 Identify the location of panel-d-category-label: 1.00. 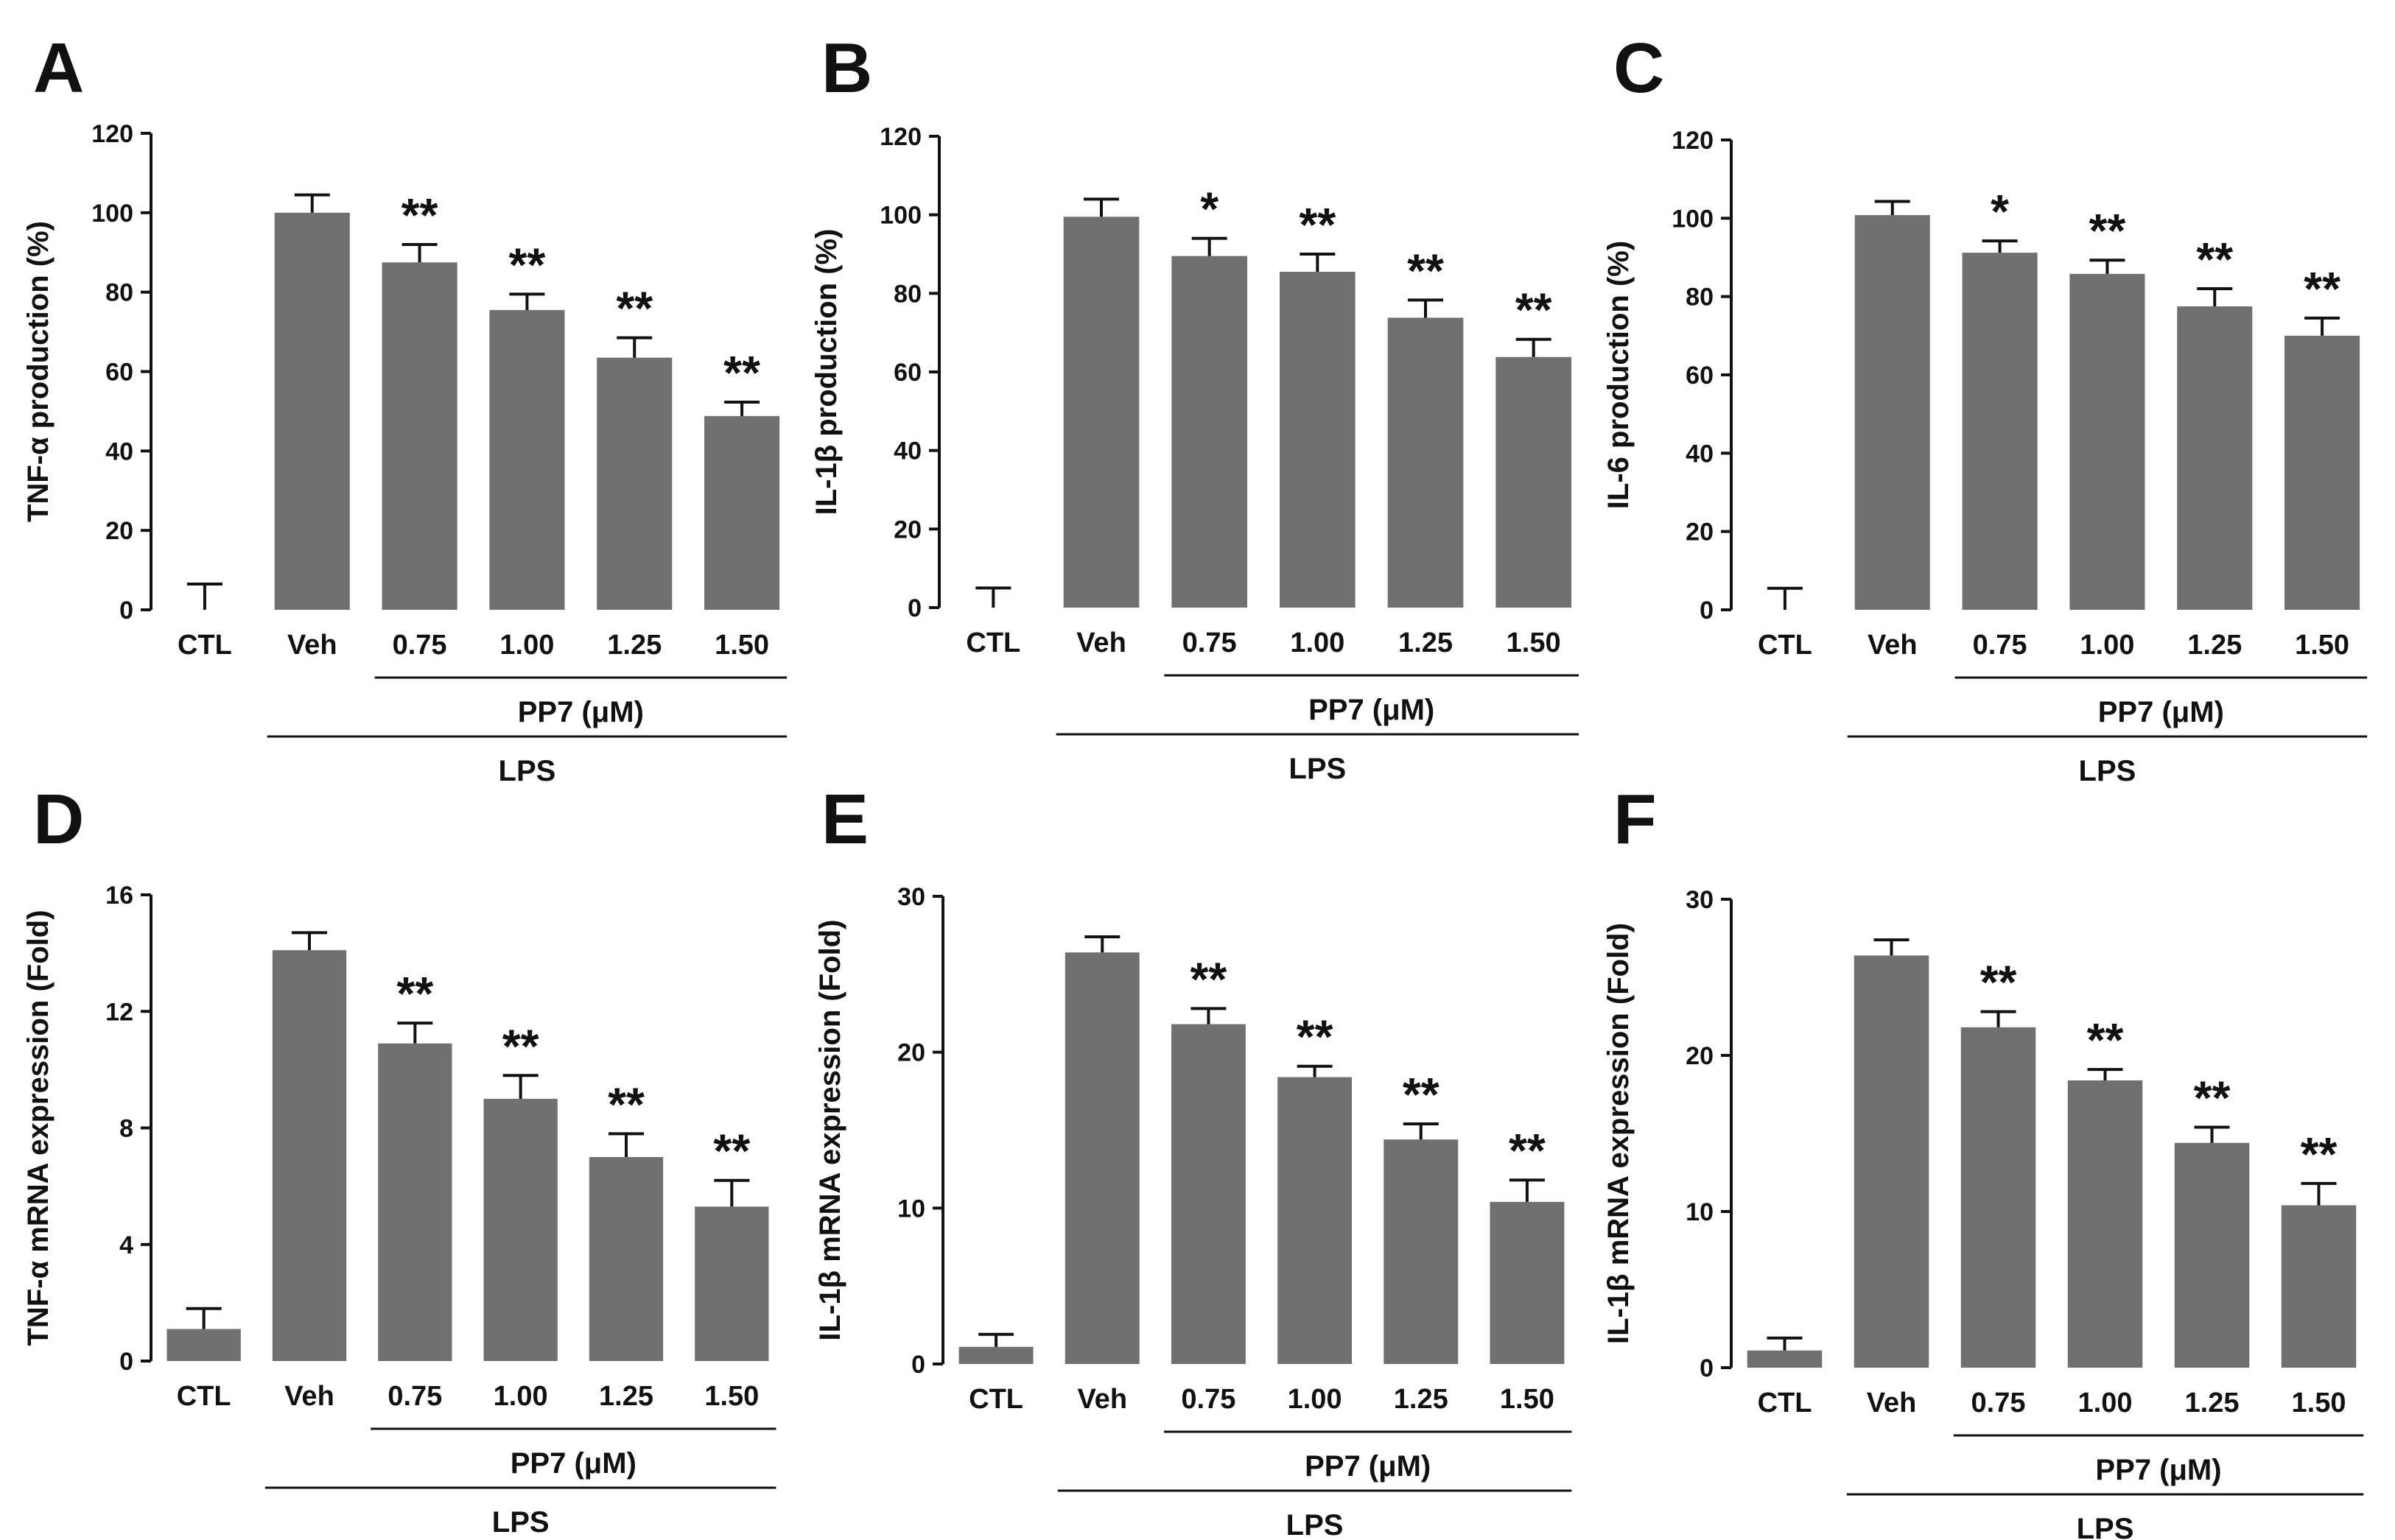
(521, 1396).